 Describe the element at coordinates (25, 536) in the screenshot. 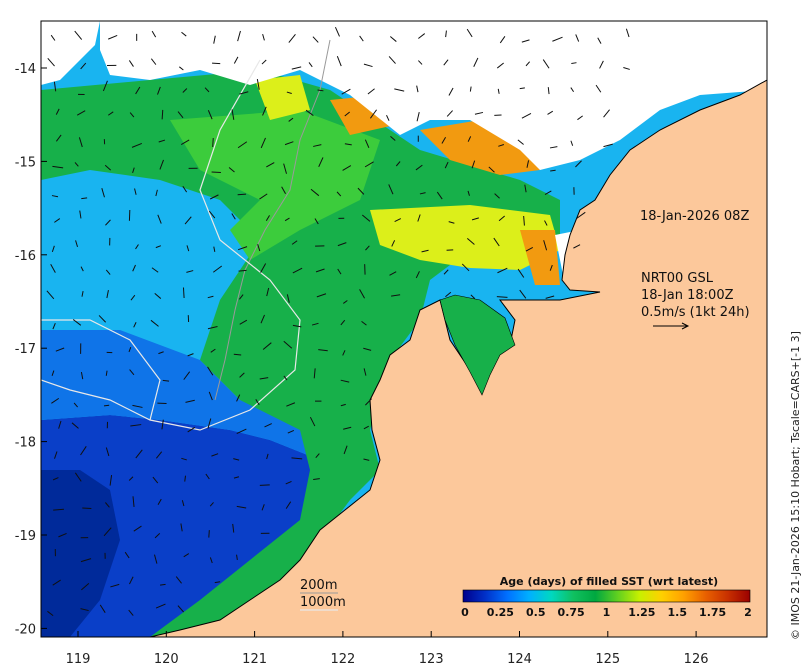

I see `y-tick-label: -19` at that location.